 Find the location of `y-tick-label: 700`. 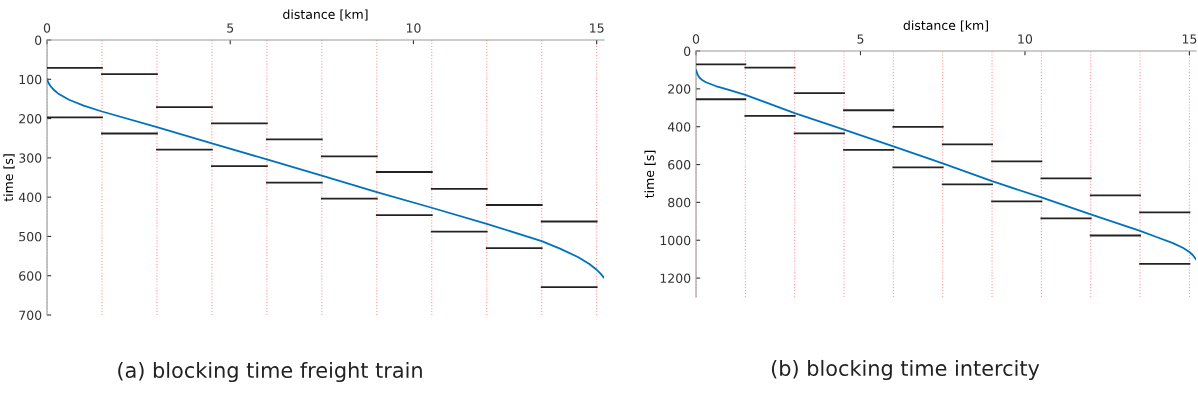

y-tick-label: 700 is located at coordinates (30, 315).